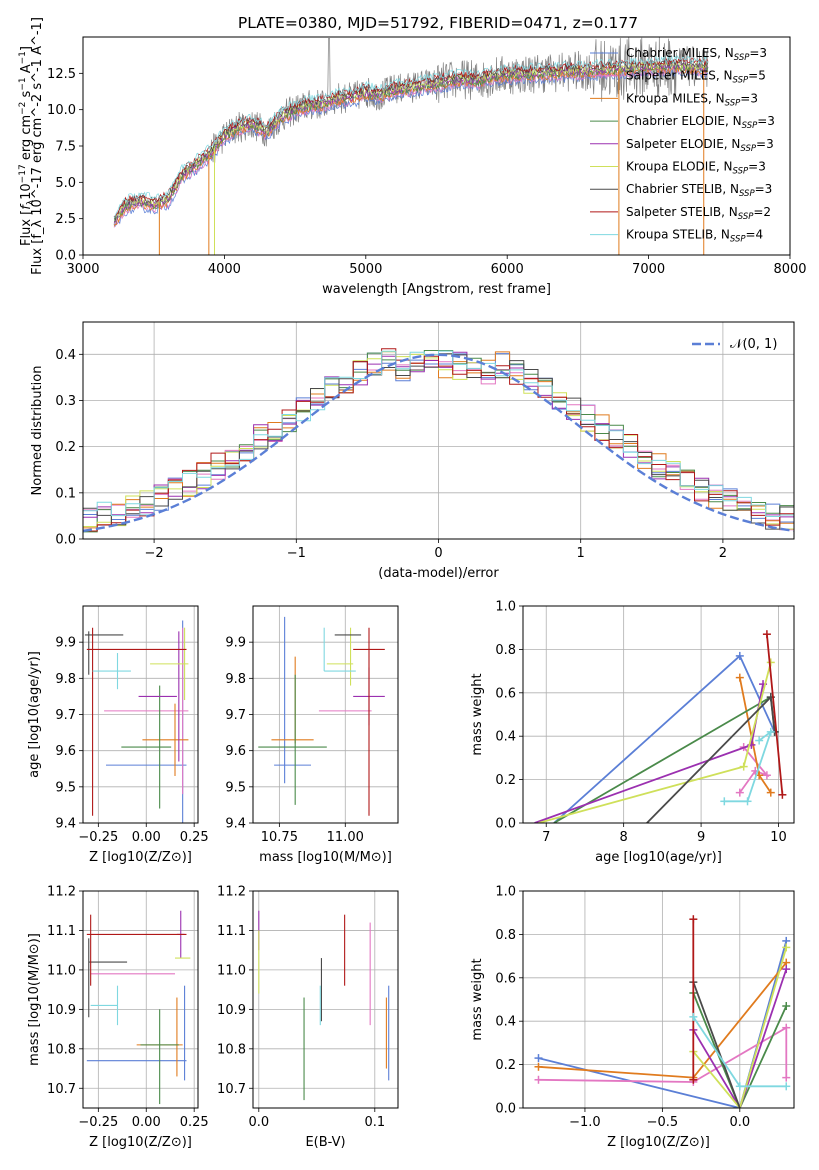 Image resolution: width=819 pixels, height=1170 pixels. What do you see at coordinates (438, 553) in the screenshot?
I see `x-tick-label: 0` at bounding box center [438, 553].